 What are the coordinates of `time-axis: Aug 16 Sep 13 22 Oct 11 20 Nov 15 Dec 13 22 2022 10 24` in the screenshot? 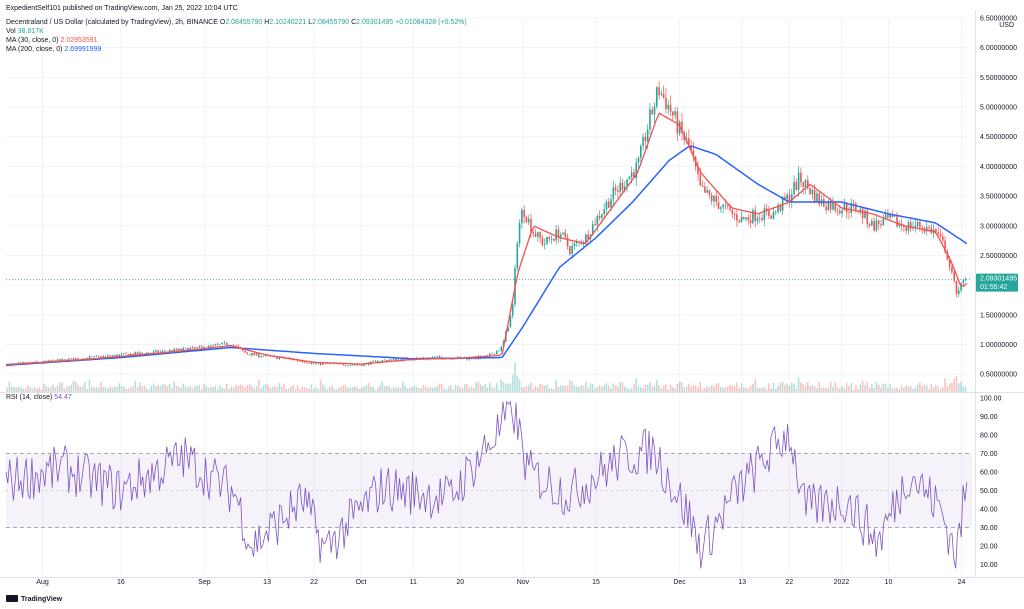 It's located at (500, 582).